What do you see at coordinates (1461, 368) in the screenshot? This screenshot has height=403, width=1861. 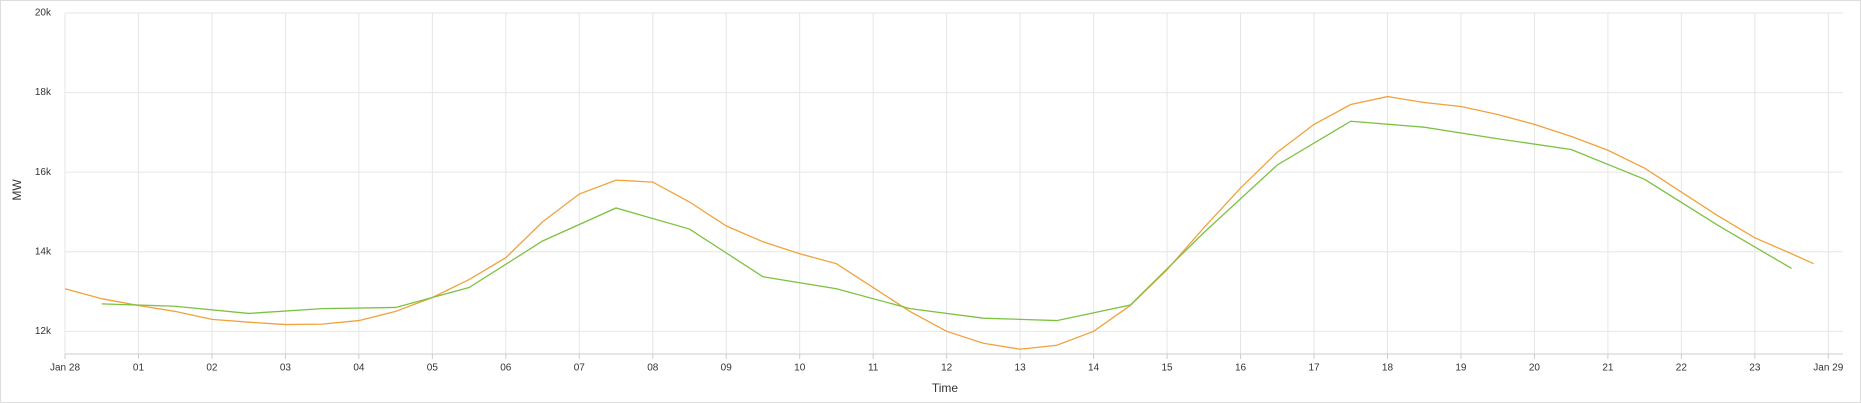 I see `x-tick-label: 19` at bounding box center [1461, 368].